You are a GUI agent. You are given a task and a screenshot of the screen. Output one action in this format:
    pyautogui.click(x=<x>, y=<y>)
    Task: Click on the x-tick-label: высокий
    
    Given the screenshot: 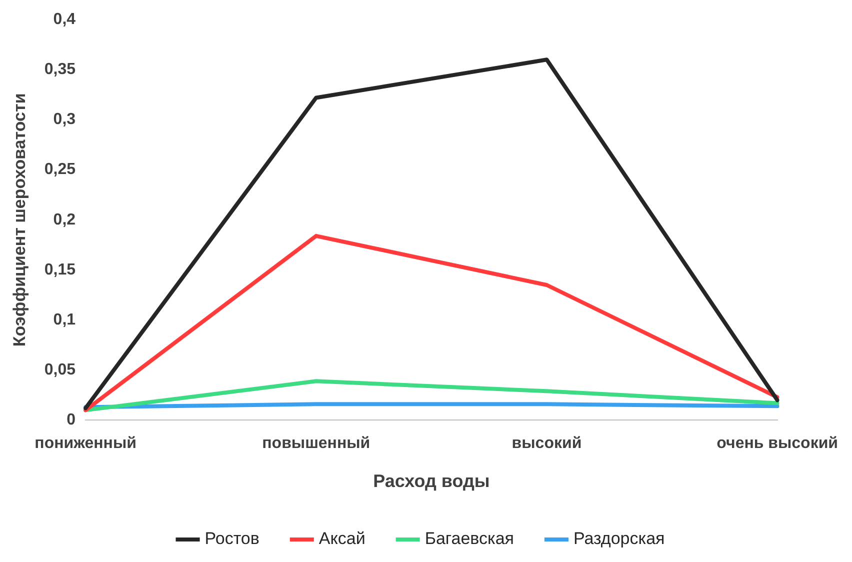 What is the action you would take?
    pyautogui.click(x=547, y=443)
    